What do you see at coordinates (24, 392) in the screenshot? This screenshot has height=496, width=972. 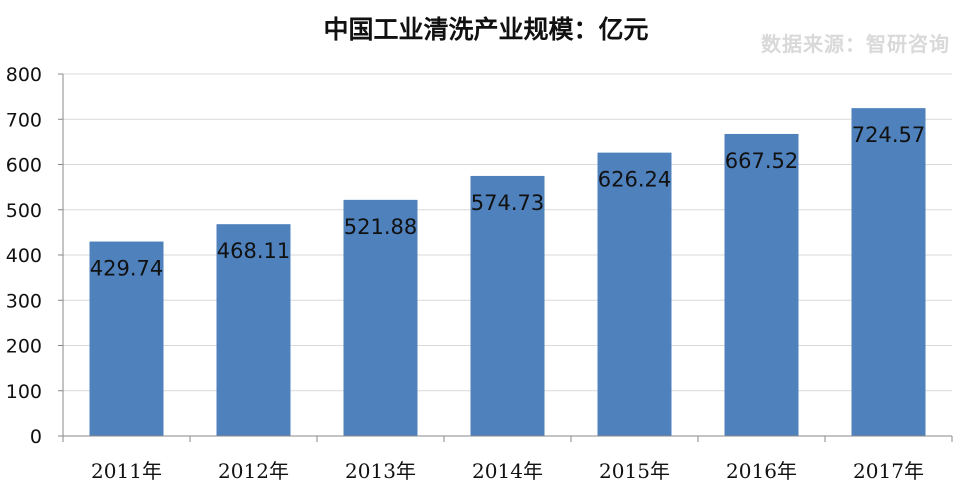 I see `y-tick-label: 100` at bounding box center [24, 392].